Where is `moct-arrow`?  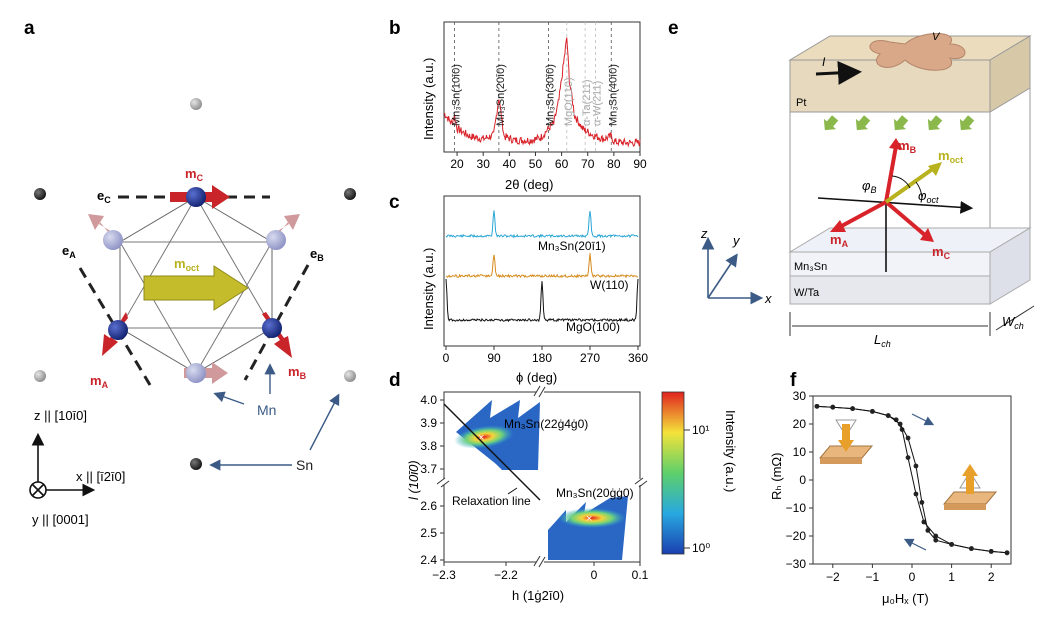
moct-arrow is located at coordinates (196, 288).